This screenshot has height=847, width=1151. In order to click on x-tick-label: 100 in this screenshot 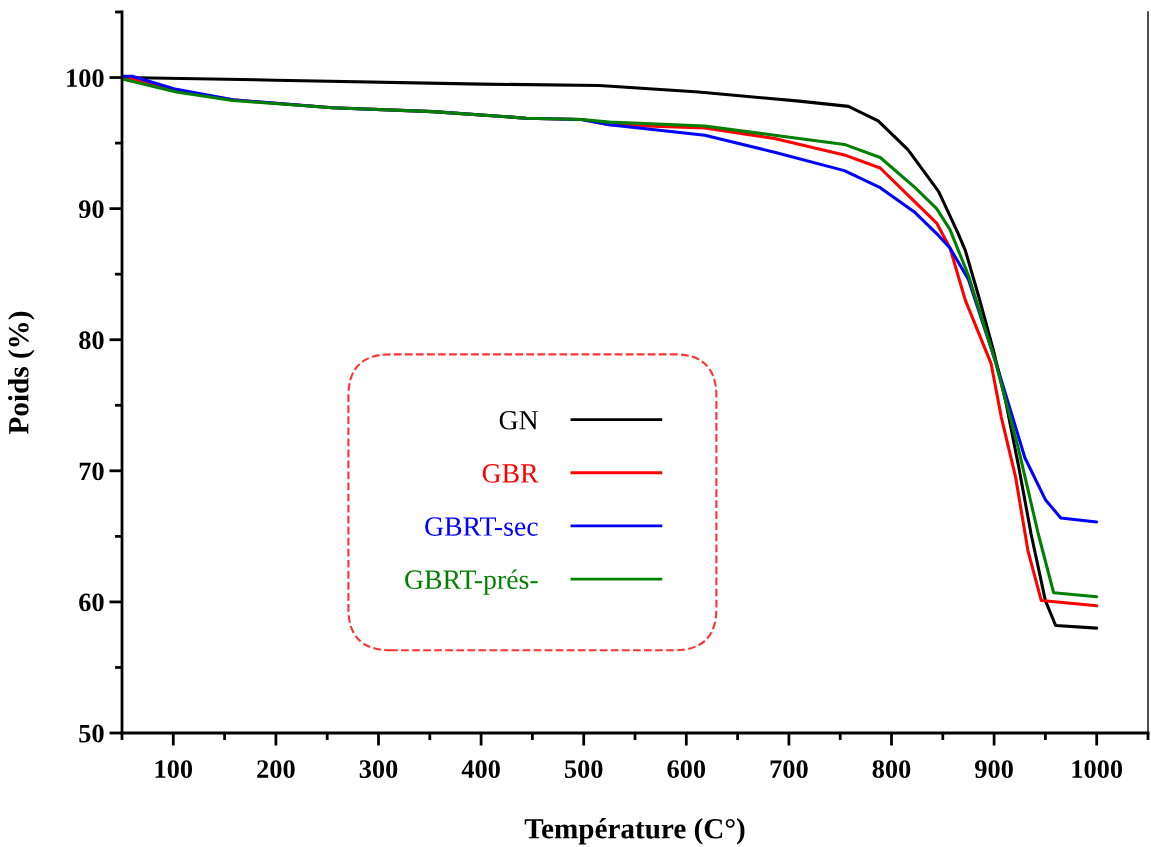, I will do `click(174, 769)`.